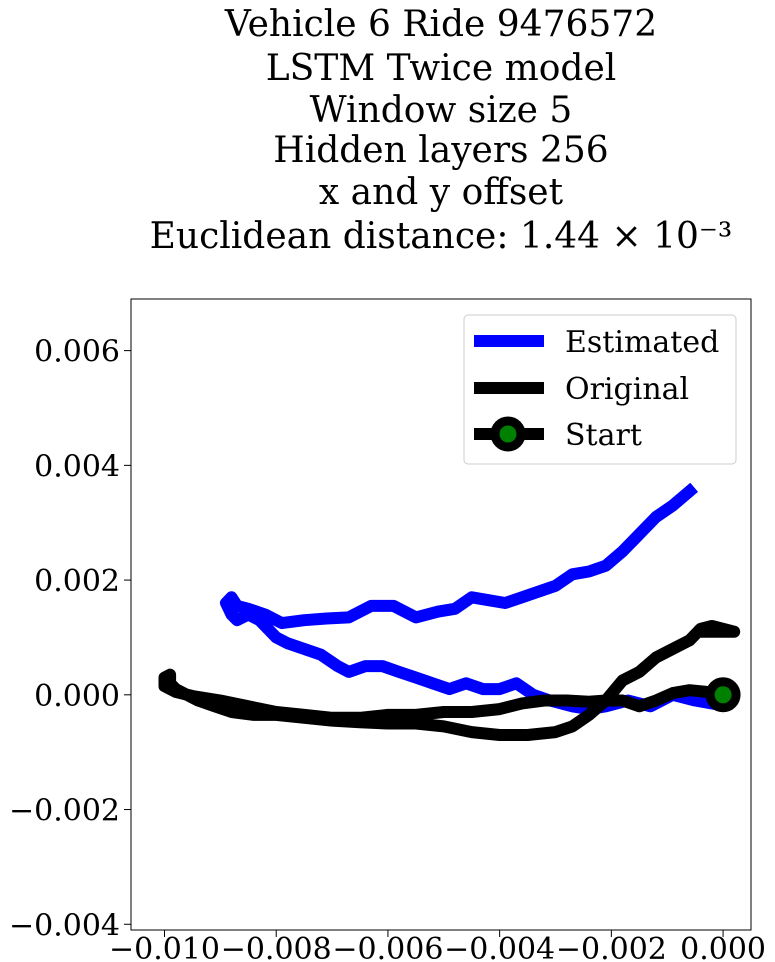 The width and height of the screenshot is (775, 962). I want to click on y-tick-label: 0.000, so click(77, 696).